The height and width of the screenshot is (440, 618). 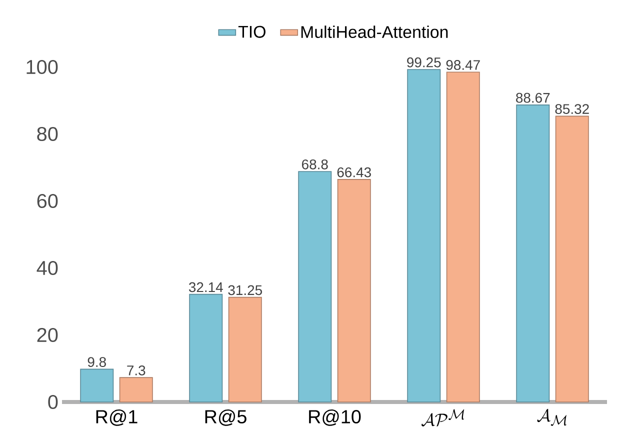 I want to click on data-label: 85.32, so click(x=572, y=109).